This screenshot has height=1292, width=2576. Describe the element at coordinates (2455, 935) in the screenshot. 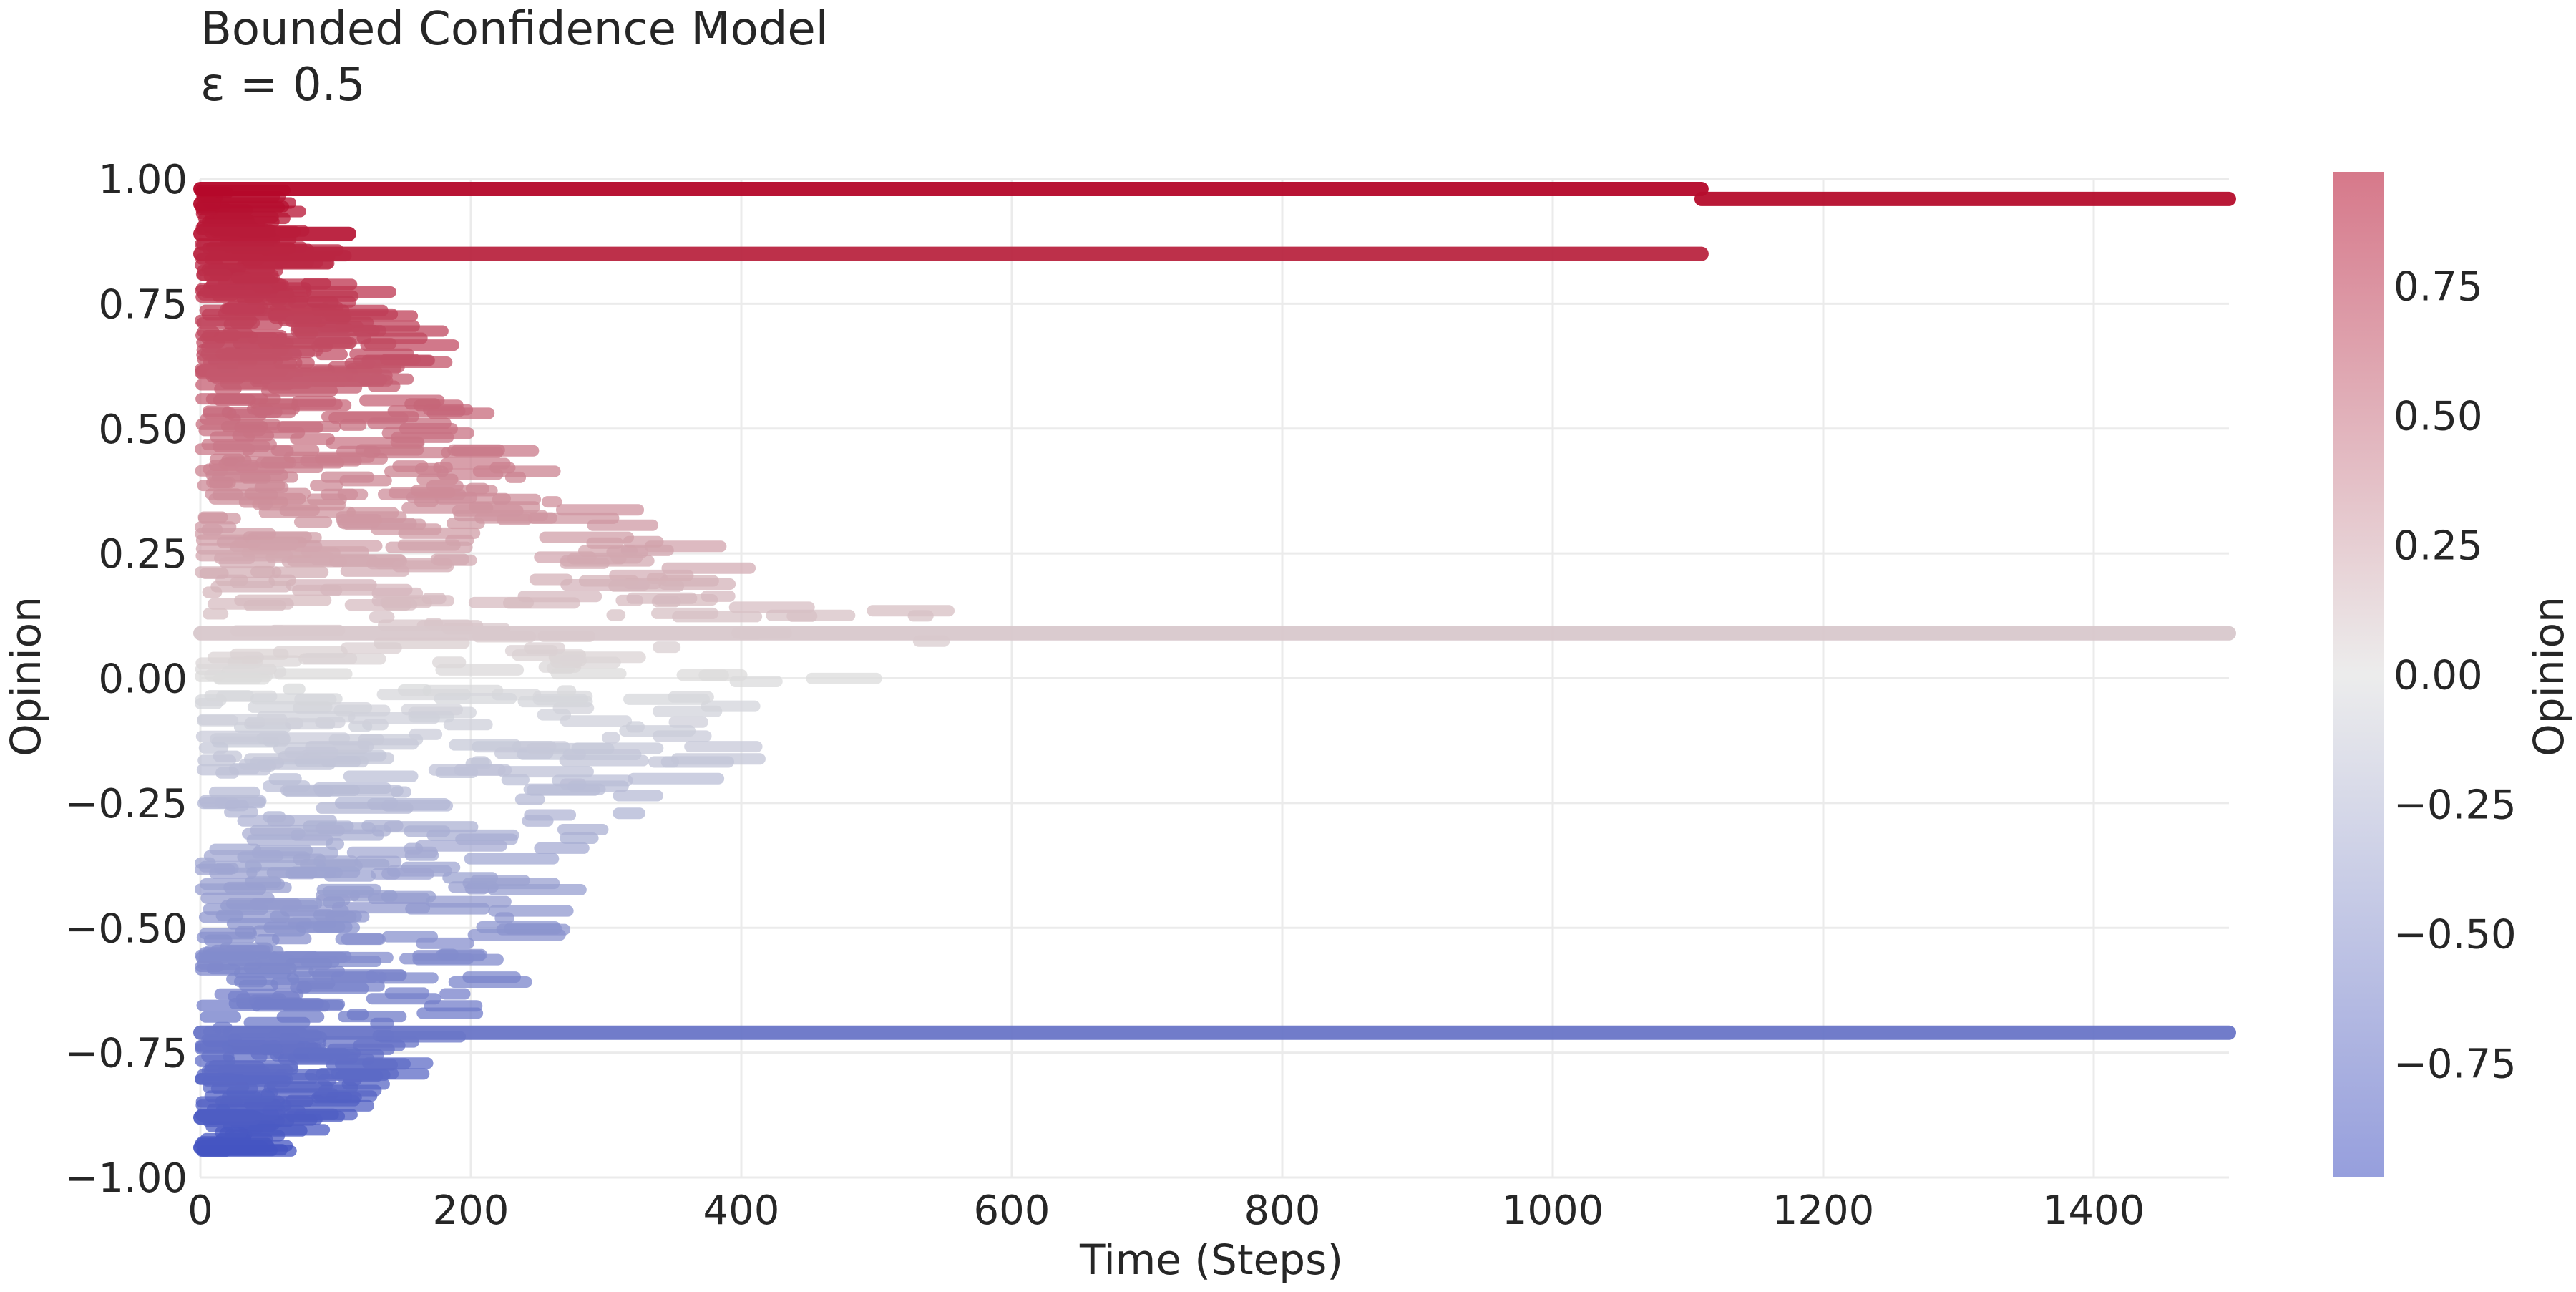

I see `colorbar-tick-label: −0.50` at that location.